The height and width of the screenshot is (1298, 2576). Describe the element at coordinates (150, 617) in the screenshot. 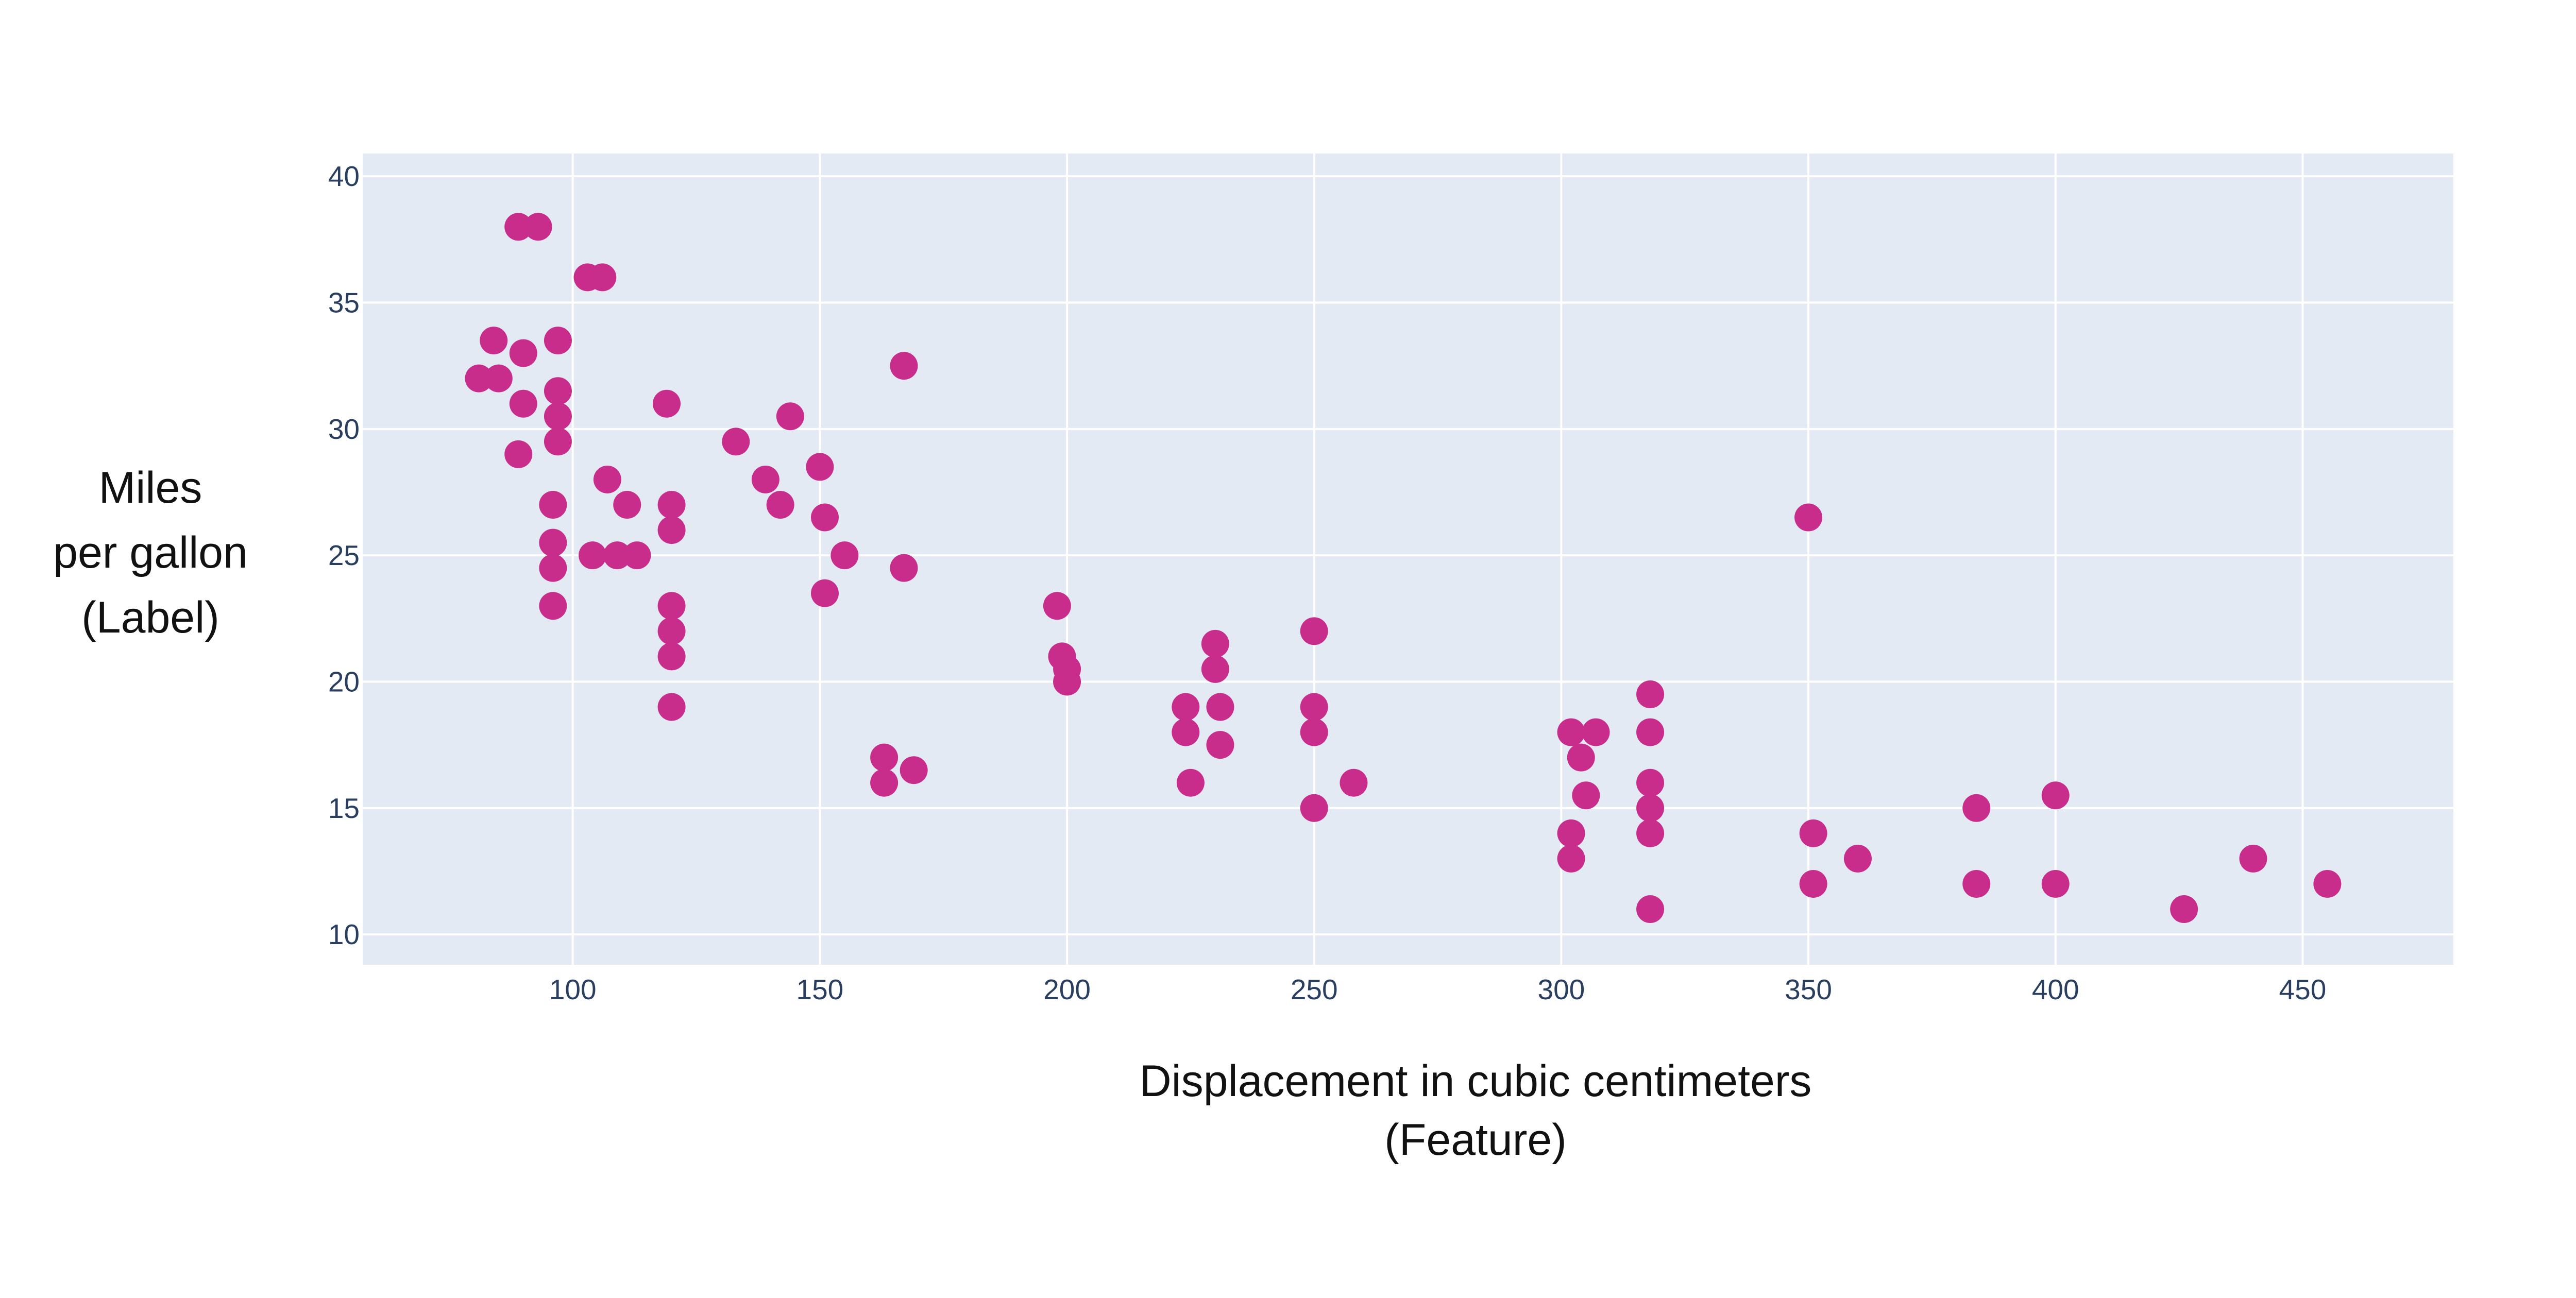

I see `y-axis-title-line3: (Label)` at that location.